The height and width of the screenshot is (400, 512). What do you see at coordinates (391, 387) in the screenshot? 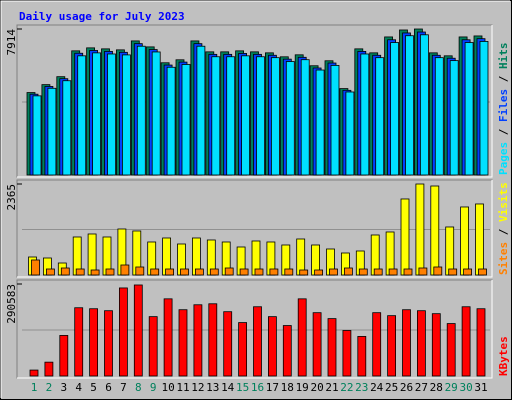
I see `x-tick-label: 25` at bounding box center [391, 387].